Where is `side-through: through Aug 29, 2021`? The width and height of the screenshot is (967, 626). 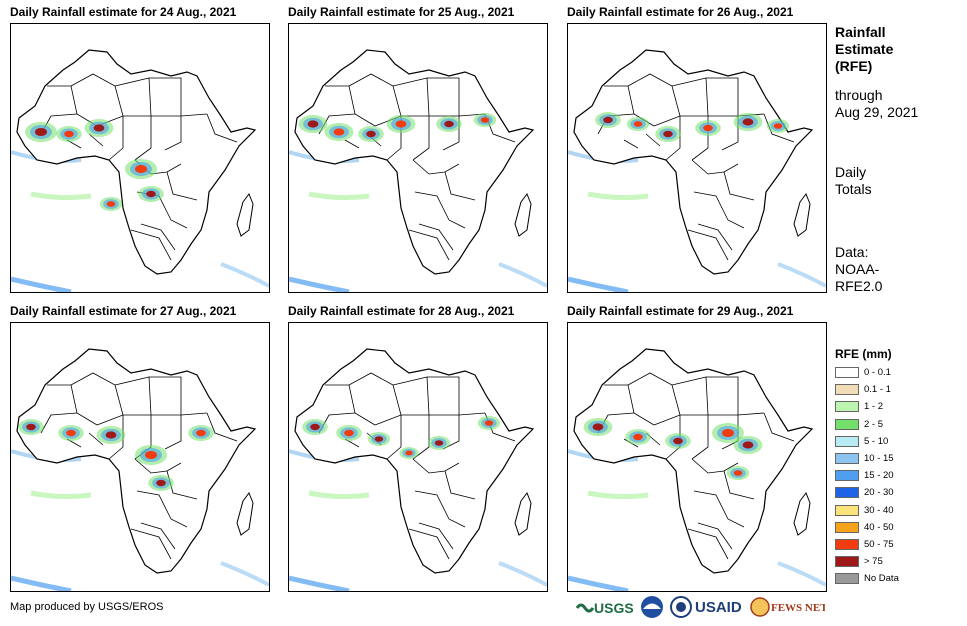
side-through: through Aug 29, 2021 is located at coordinates (877, 103).